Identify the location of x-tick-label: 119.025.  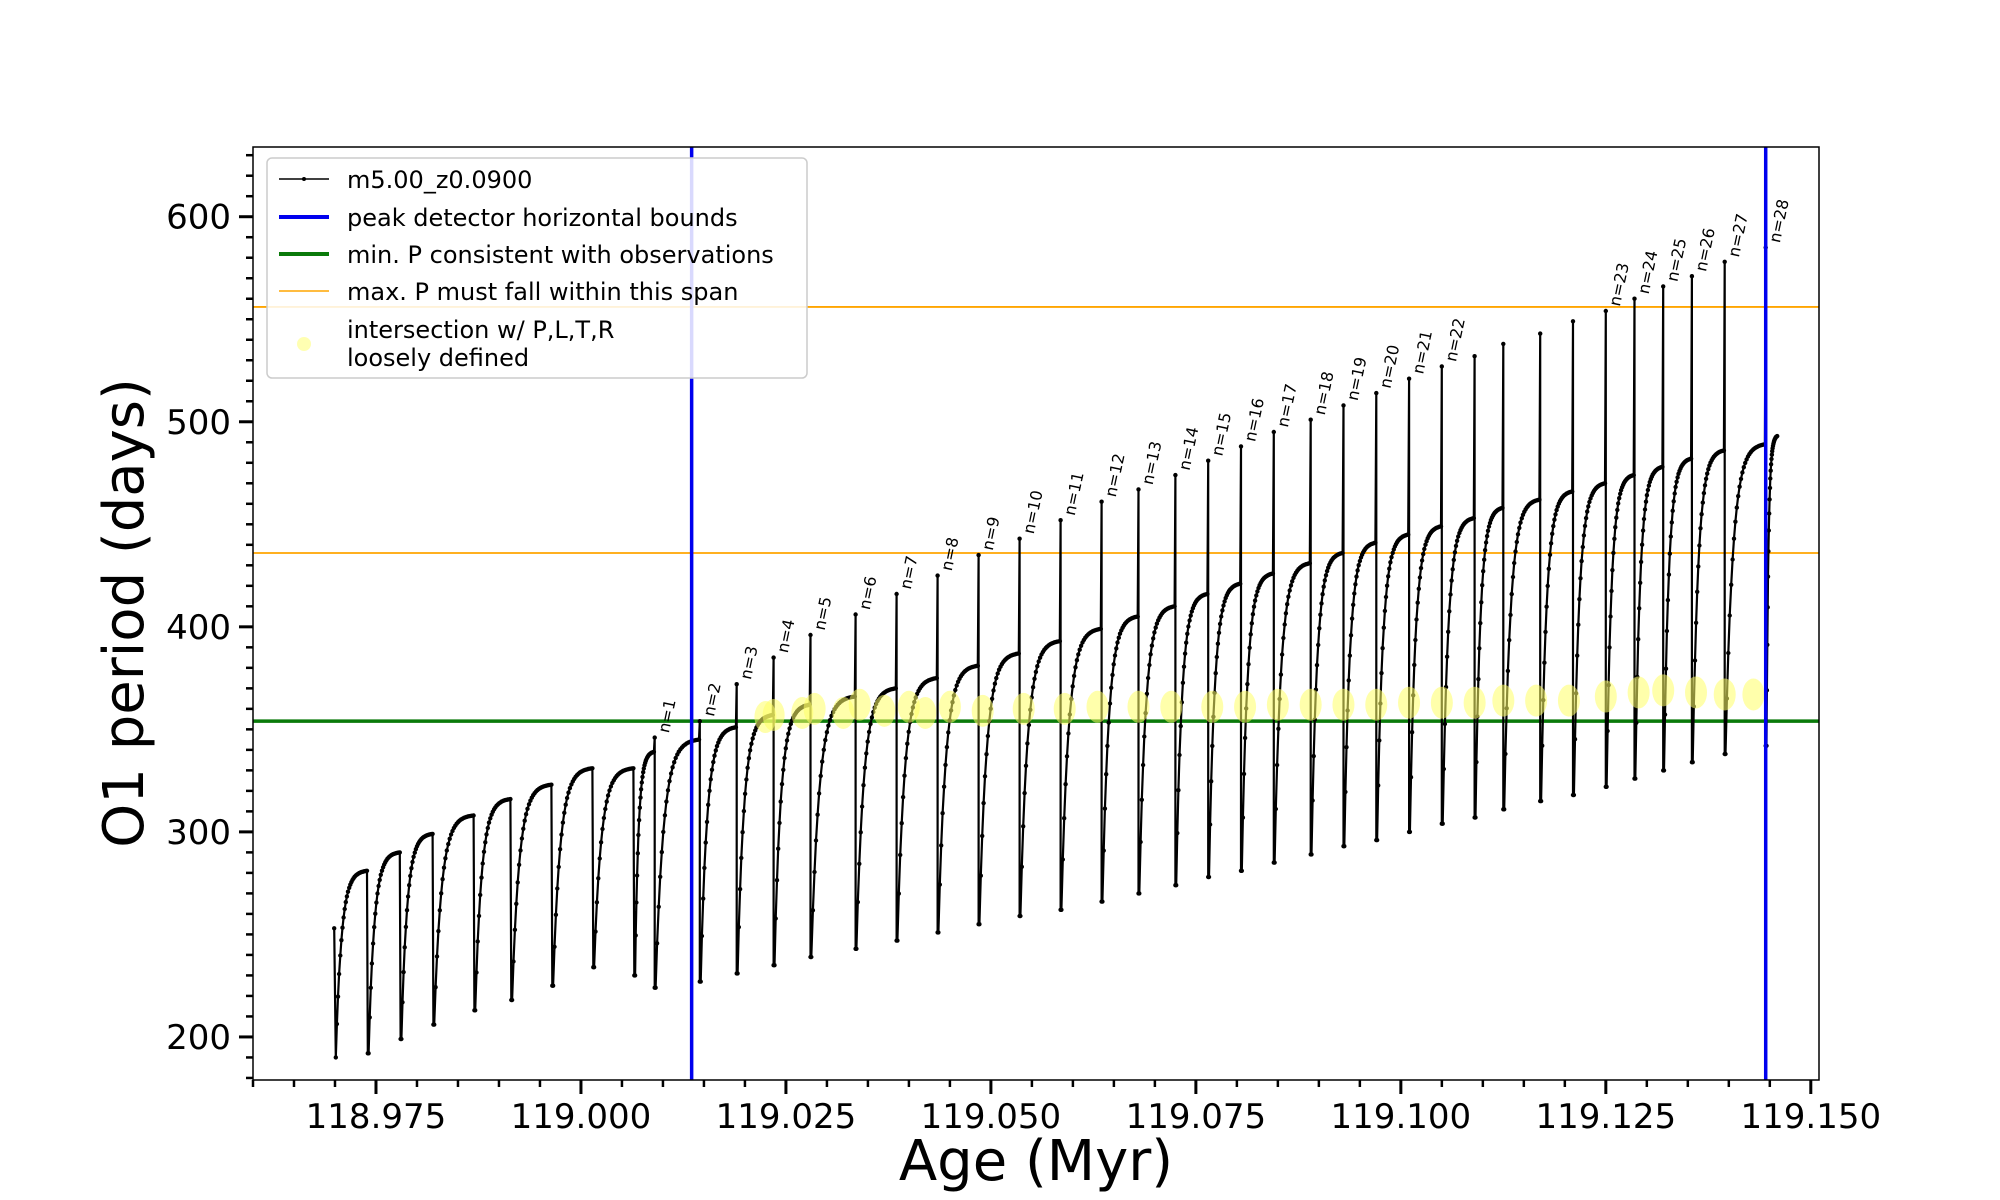
(786, 1117).